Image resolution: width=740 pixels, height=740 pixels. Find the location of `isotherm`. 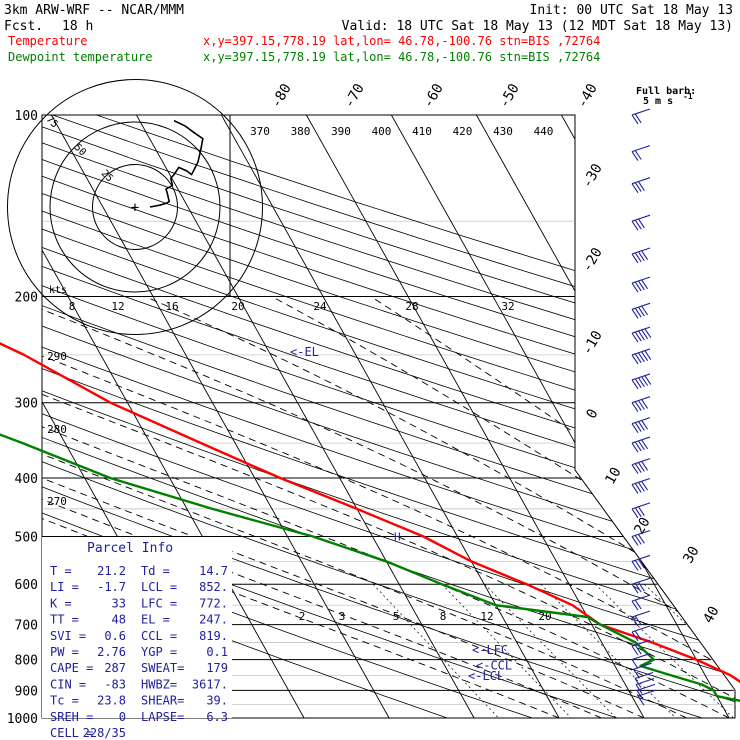

isotherm is located at coordinates (733, 416).